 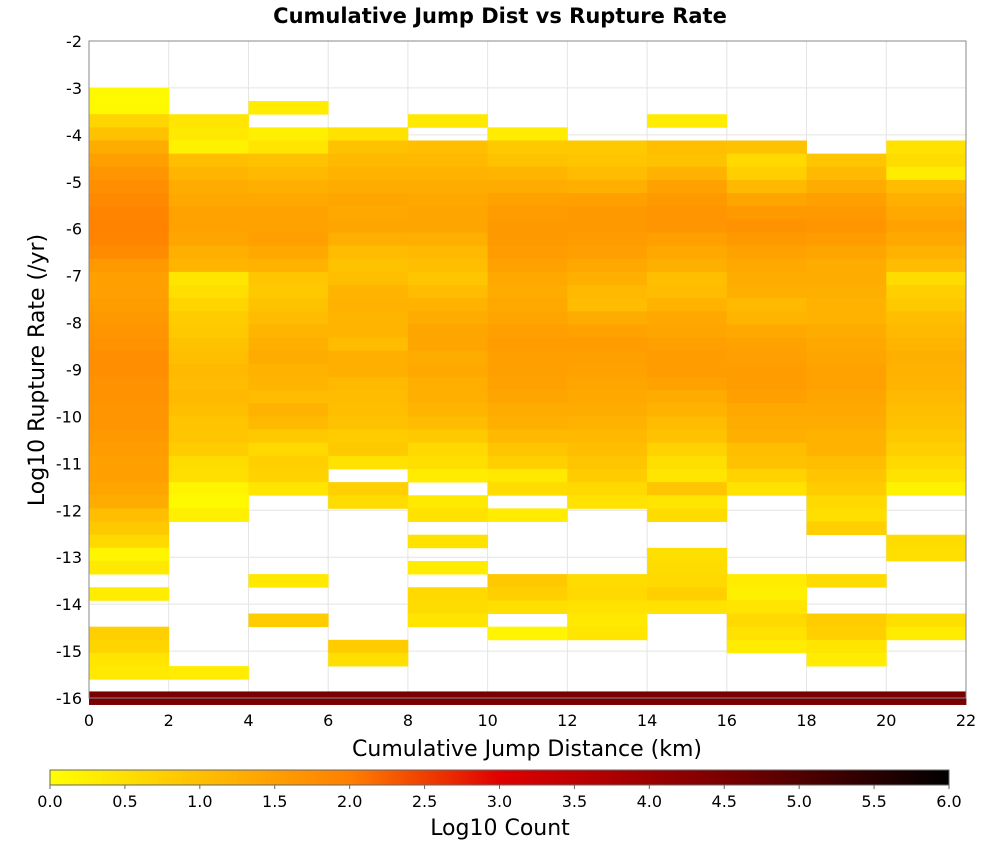 What do you see at coordinates (487, 720) in the screenshot?
I see `x-tick-label: 10` at bounding box center [487, 720].